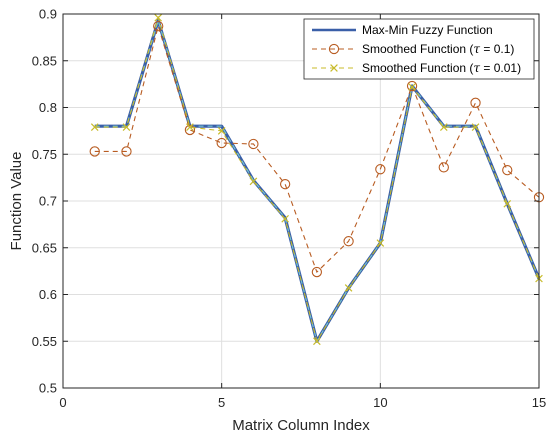  I want to click on legend-label-suffix: = 0.01), so click(500, 68).